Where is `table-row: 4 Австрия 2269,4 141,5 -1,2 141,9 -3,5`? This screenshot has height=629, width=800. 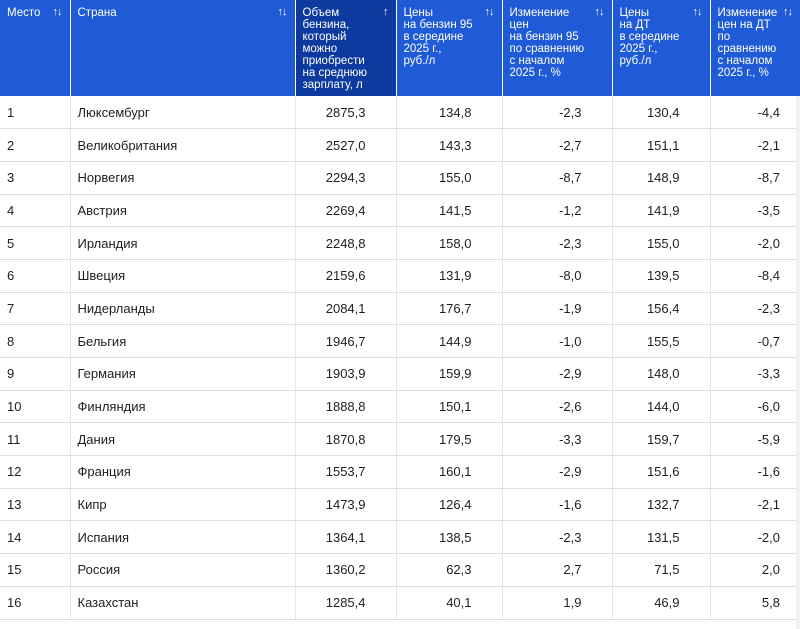 table-row: 4 Австрия 2269,4 141,5 -1,2 141,9 -3,5 is located at coordinates (400, 211).